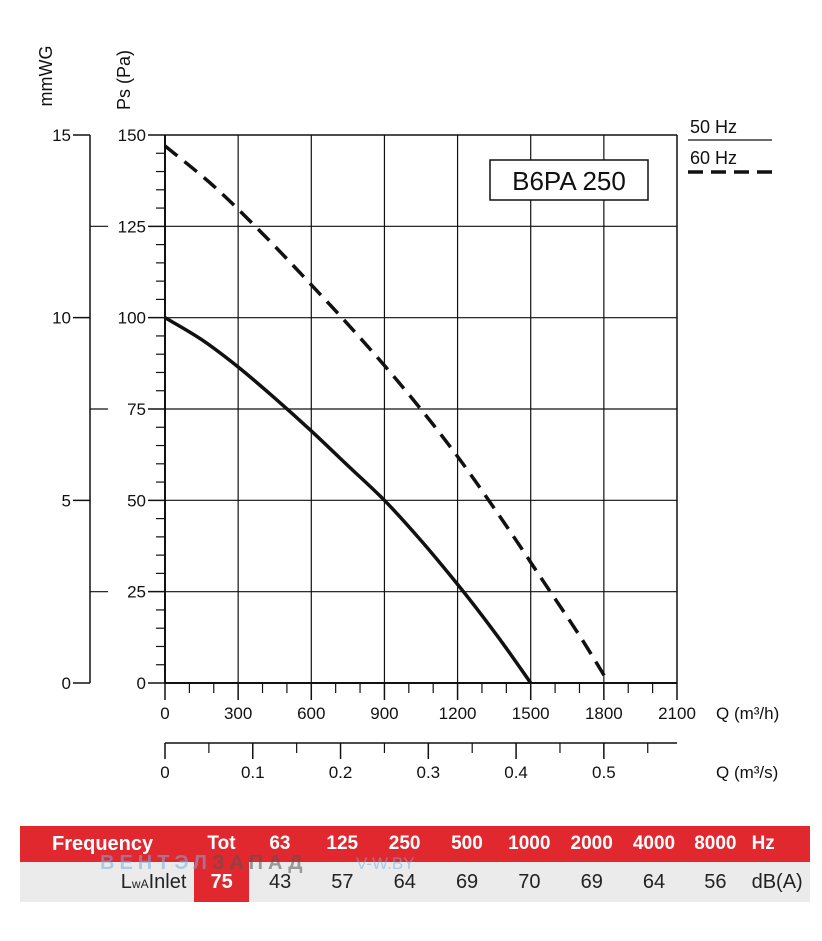 Image resolution: width=822 pixels, height=941 pixels. I want to click on y-tick-label: 150, so click(132, 135).